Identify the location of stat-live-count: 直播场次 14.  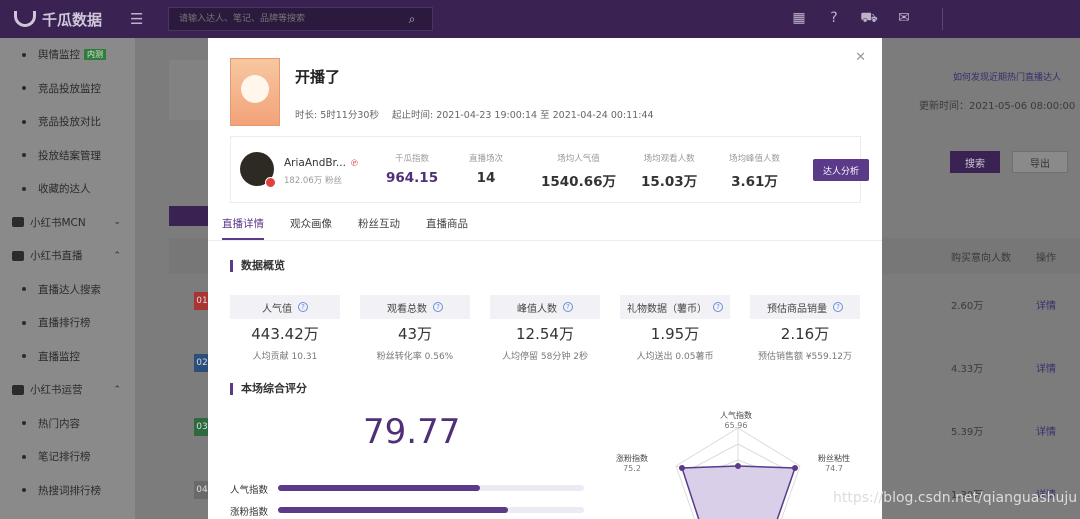
(486, 169).